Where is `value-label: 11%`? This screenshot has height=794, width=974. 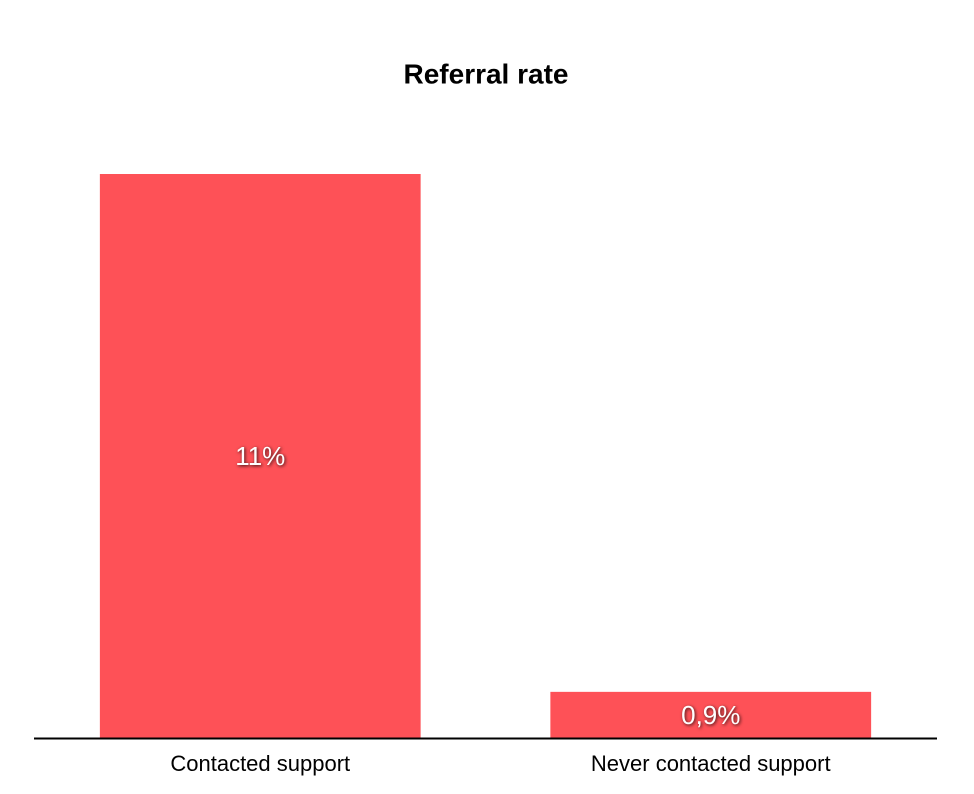 value-label: 11% is located at coordinates (260, 456).